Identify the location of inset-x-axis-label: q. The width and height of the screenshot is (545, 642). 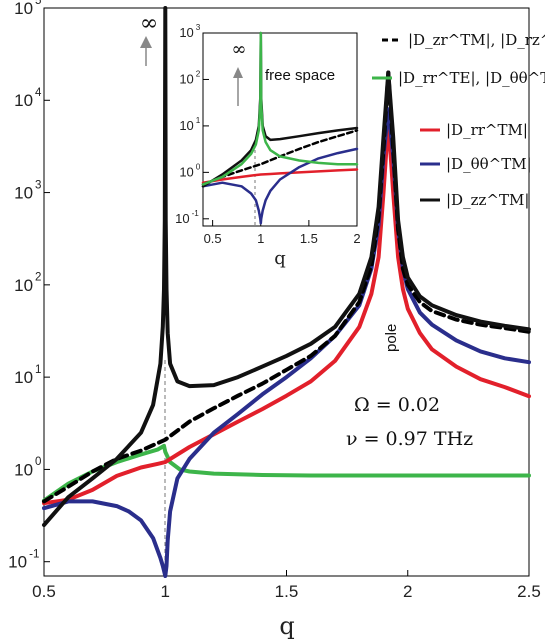
(280, 258).